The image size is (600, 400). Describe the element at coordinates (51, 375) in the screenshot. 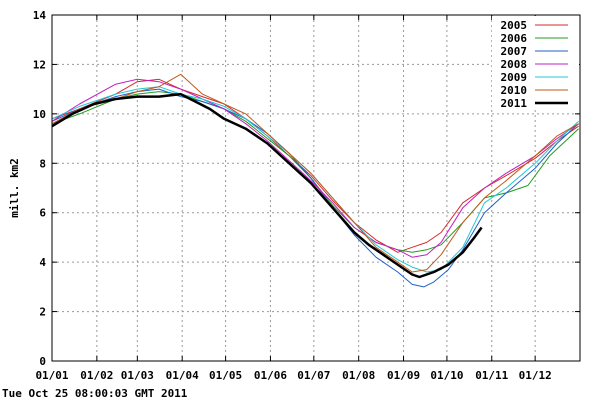

I see `x-tick-label: 01/01` at that location.